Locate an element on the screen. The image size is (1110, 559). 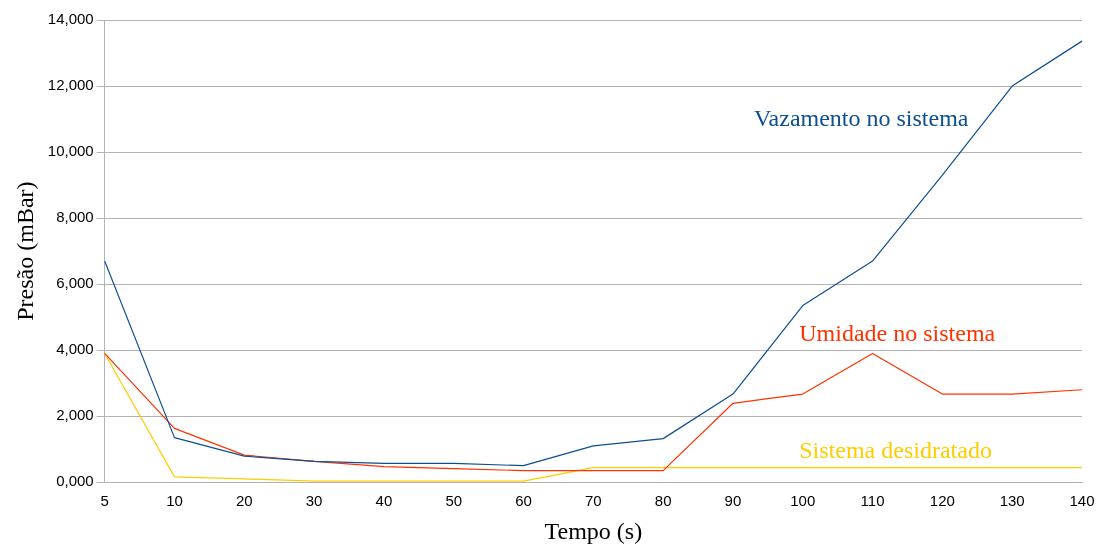
x-tick-label: 110 is located at coordinates (872, 501).